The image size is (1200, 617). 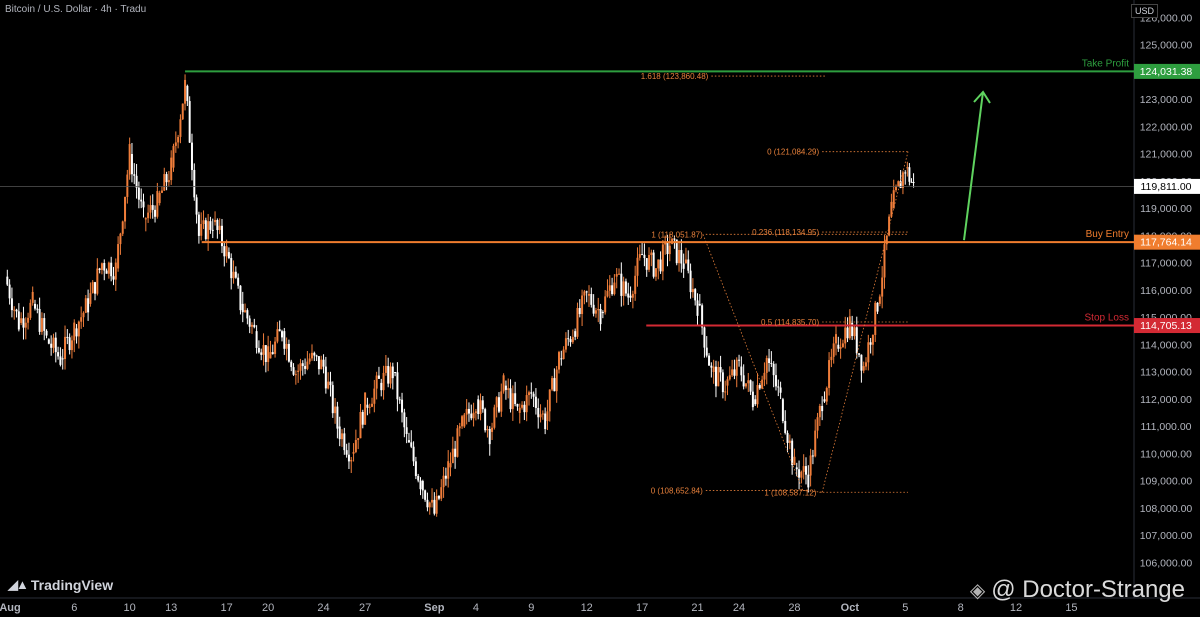 What do you see at coordinates (1166, 373) in the screenshot?
I see `y-tick-label: 113,000.00` at bounding box center [1166, 373].